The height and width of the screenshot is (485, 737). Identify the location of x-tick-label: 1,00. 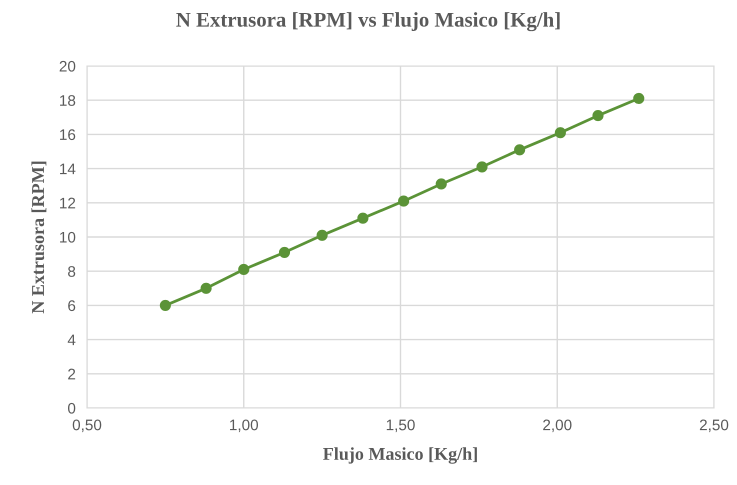
(244, 426).